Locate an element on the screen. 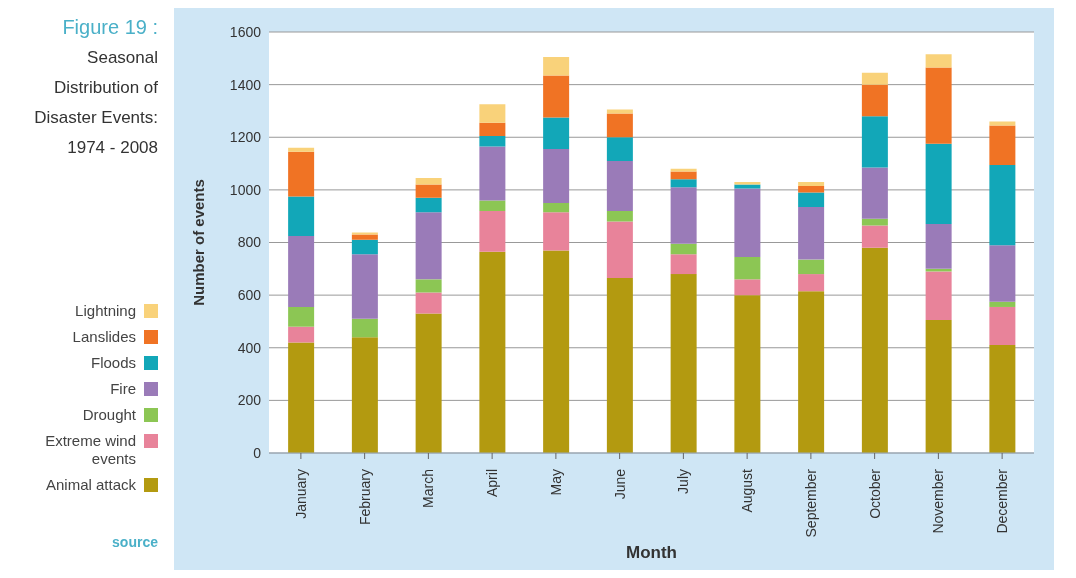  legend-label: Fire is located at coordinates (122, 389).